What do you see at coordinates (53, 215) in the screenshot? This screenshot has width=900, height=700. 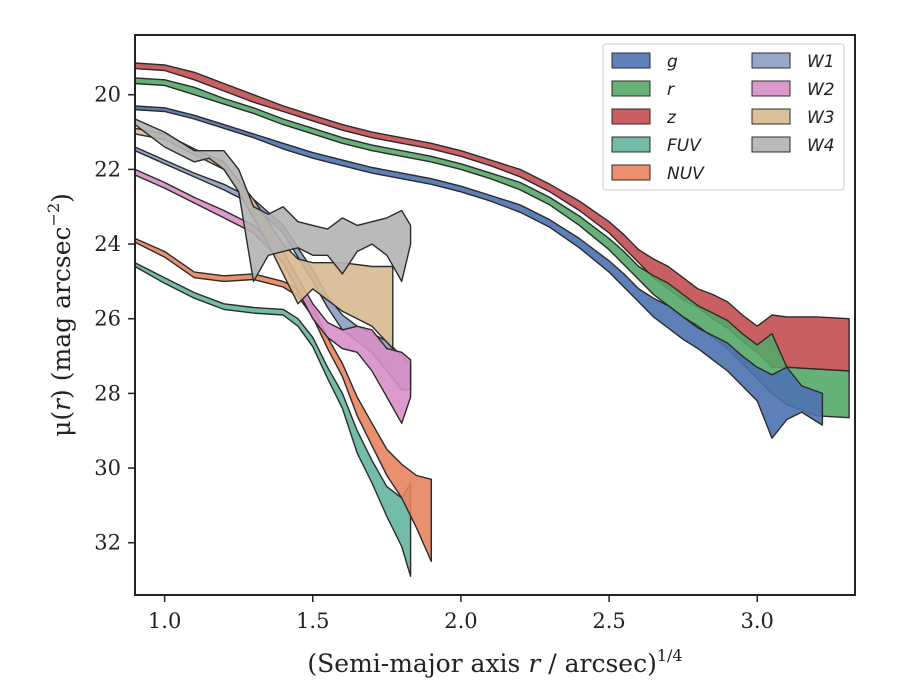 I see `y-axis-label-exponent: −2` at bounding box center [53, 215].